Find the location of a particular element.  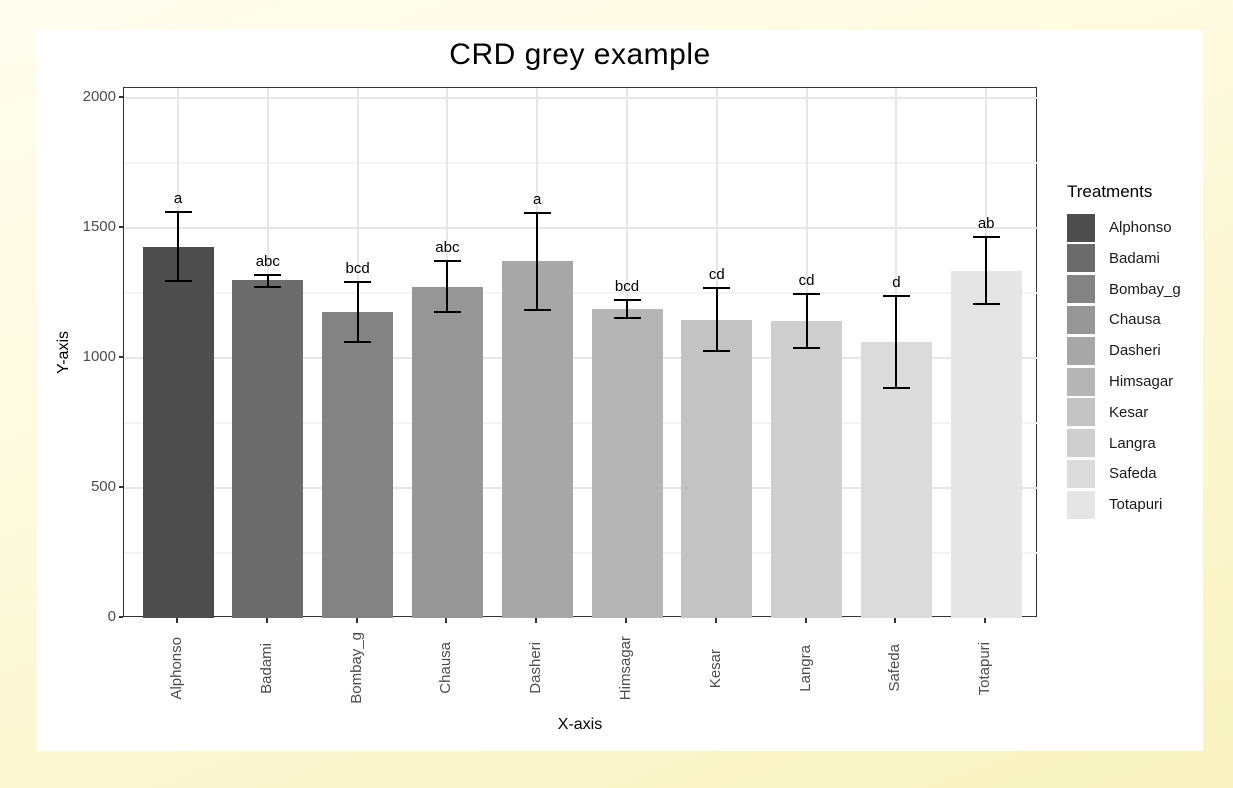

legend-label: Dasheri is located at coordinates (1135, 351).